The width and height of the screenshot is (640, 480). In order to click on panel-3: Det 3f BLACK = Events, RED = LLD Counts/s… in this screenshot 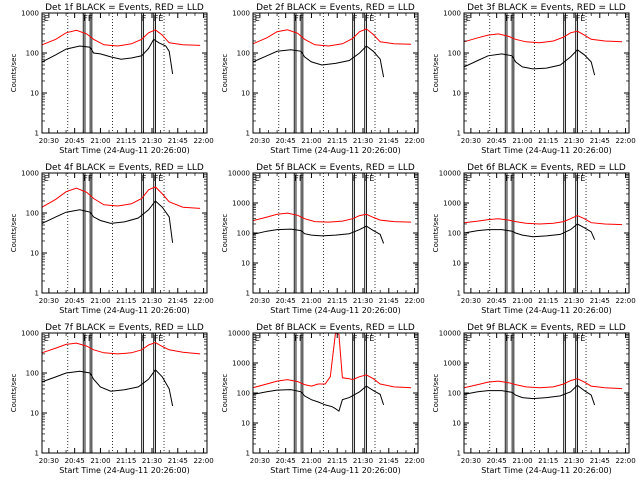, I will do `click(534, 79)`.